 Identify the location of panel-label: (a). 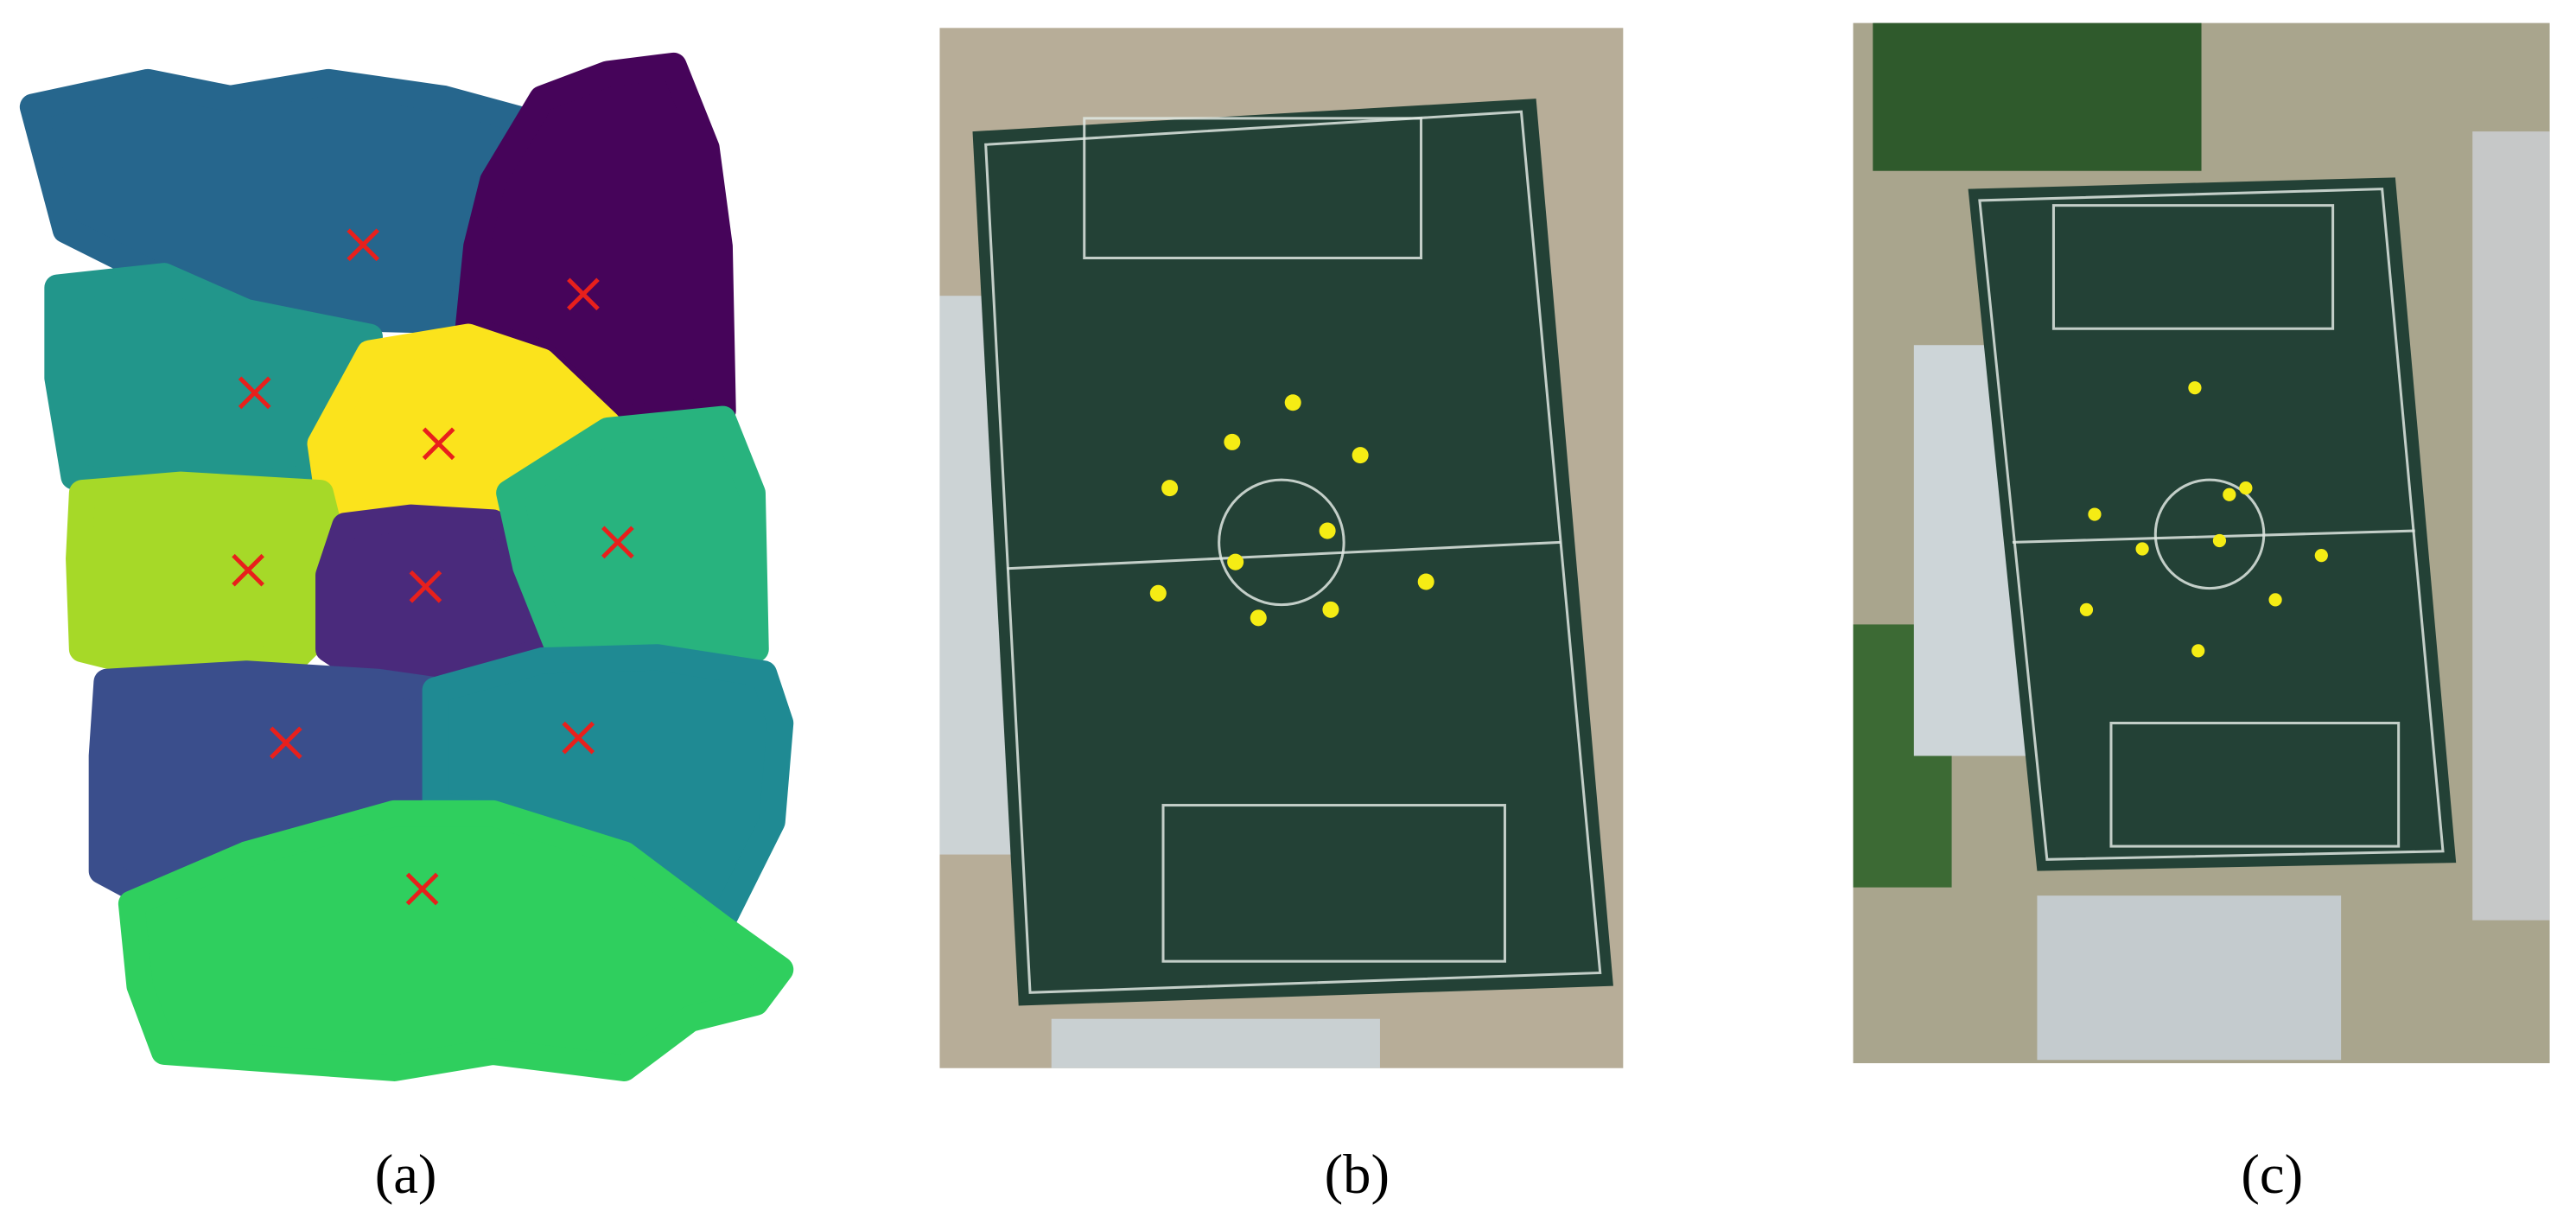
(406, 1174).